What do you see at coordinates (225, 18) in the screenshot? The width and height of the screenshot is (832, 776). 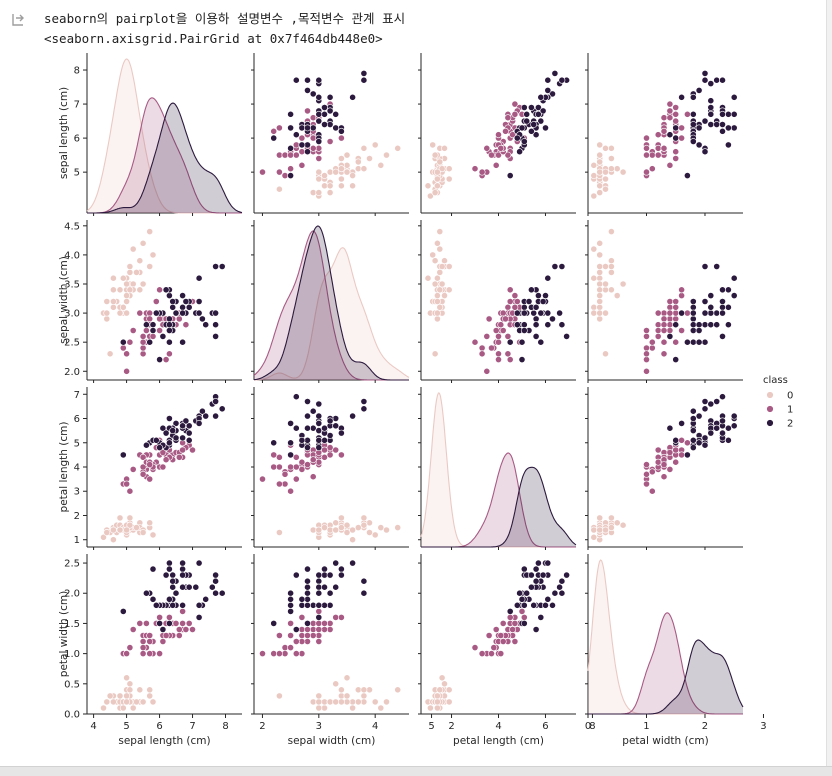 I see `output-text-line: seaborn의 pairplot을 이용하 설명변수 ,목적변수 관계 표시` at bounding box center [225, 18].